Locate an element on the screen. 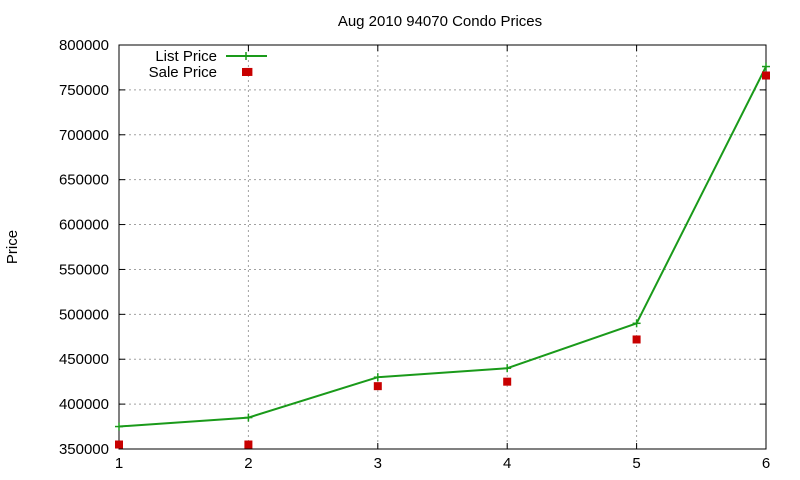 This screenshot has height=480, width=800. x-tick-label: 1 is located at coordinates (119, 463).